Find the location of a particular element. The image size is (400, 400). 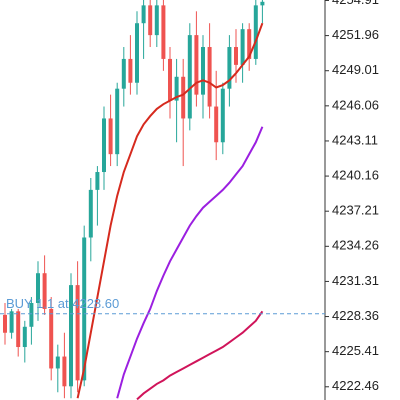

moving-average-line is located at coordinates (200, 355).